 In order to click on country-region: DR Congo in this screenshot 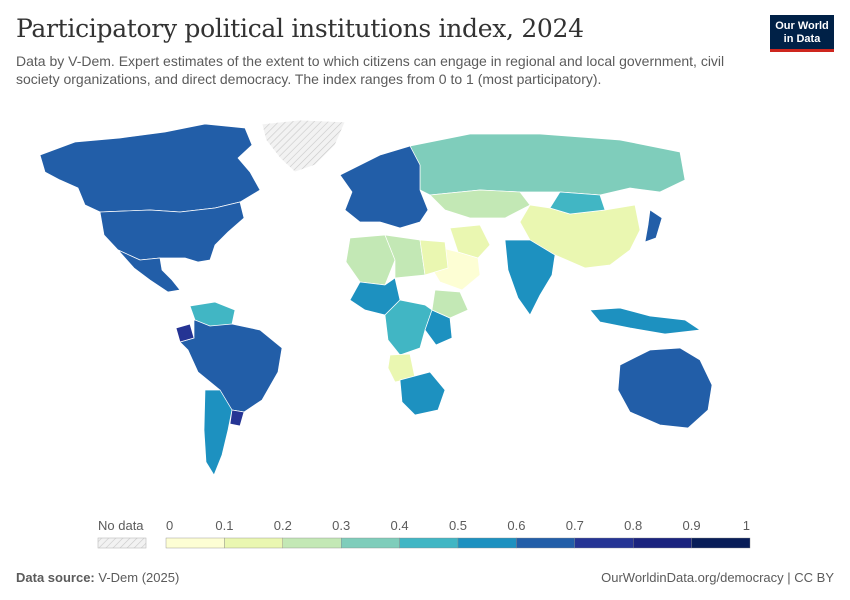, I will do `click(408, 327)`.